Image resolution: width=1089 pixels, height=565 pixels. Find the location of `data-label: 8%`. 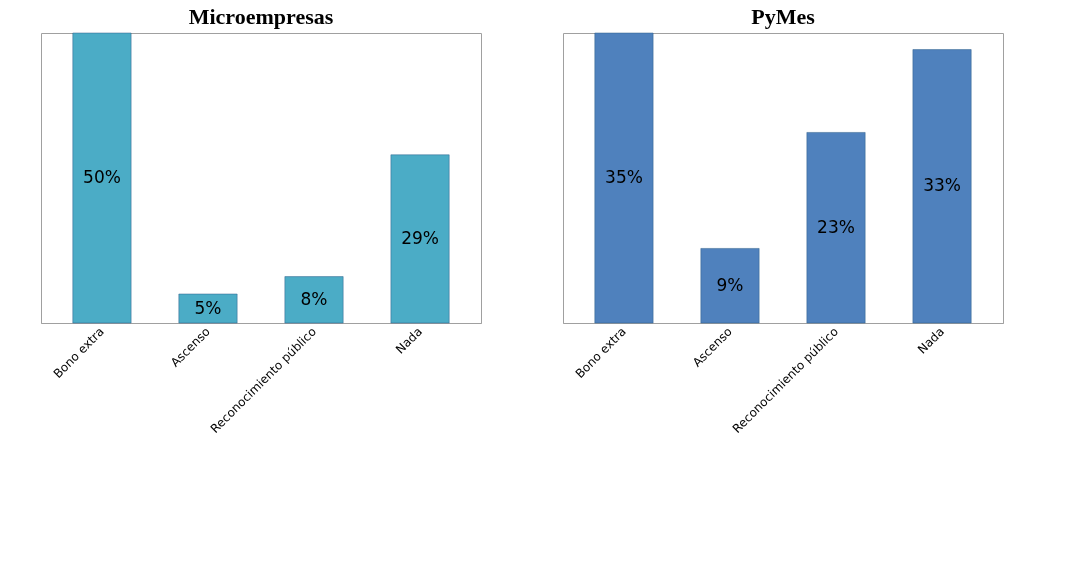

data-label: 8% is located at coordinates (314, 298).